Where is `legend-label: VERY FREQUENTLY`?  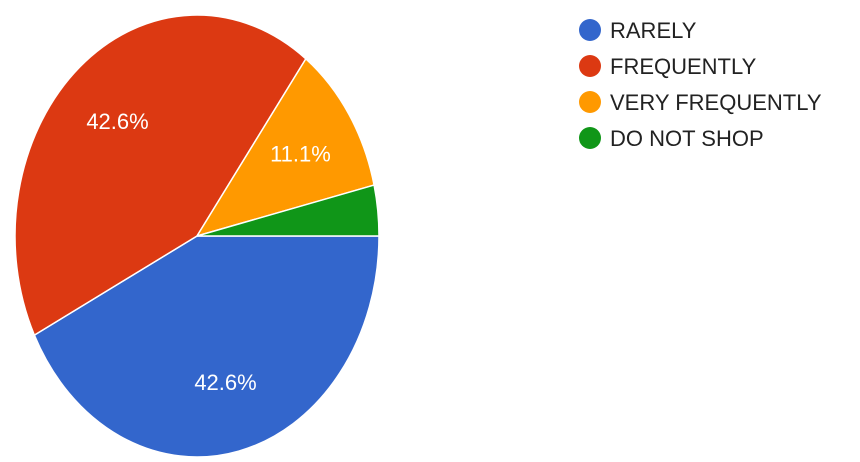
legend-label: VERY FREQUENTLY is located at coordinates (716, 102).